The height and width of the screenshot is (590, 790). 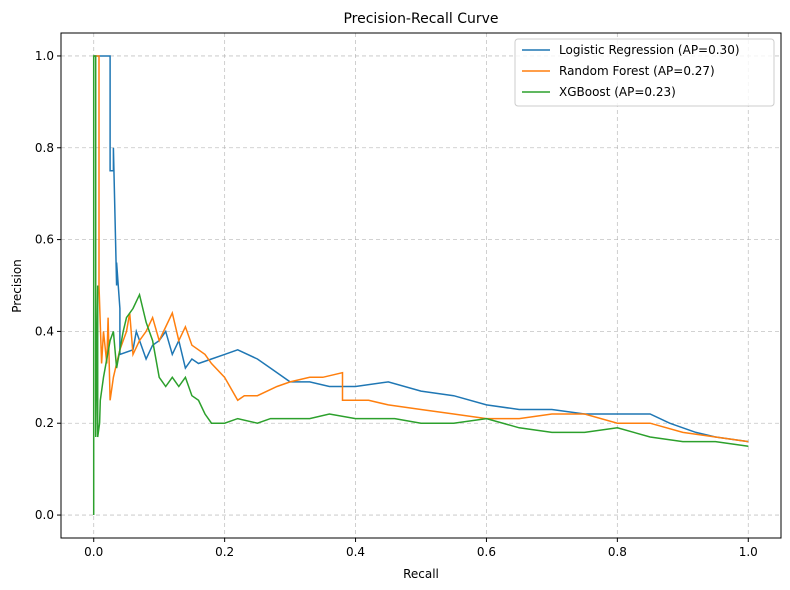 I want to click on x-axis-ticks: 0.0 0.2 0.4 0.6 0.8 1.0, so click(x=421, y=548).